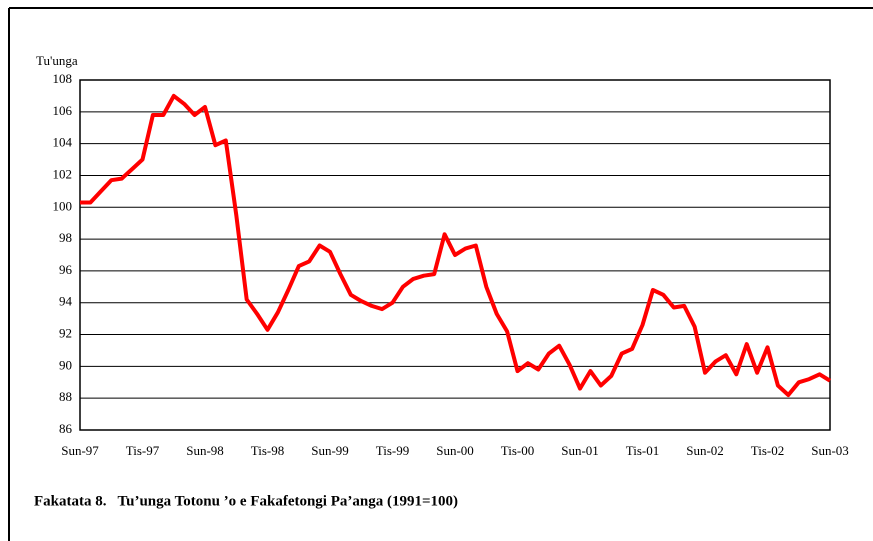 The width and height of the screenshot is (873, 541). I want to click on x-tick-label: Sun-03, so click(830, 450).